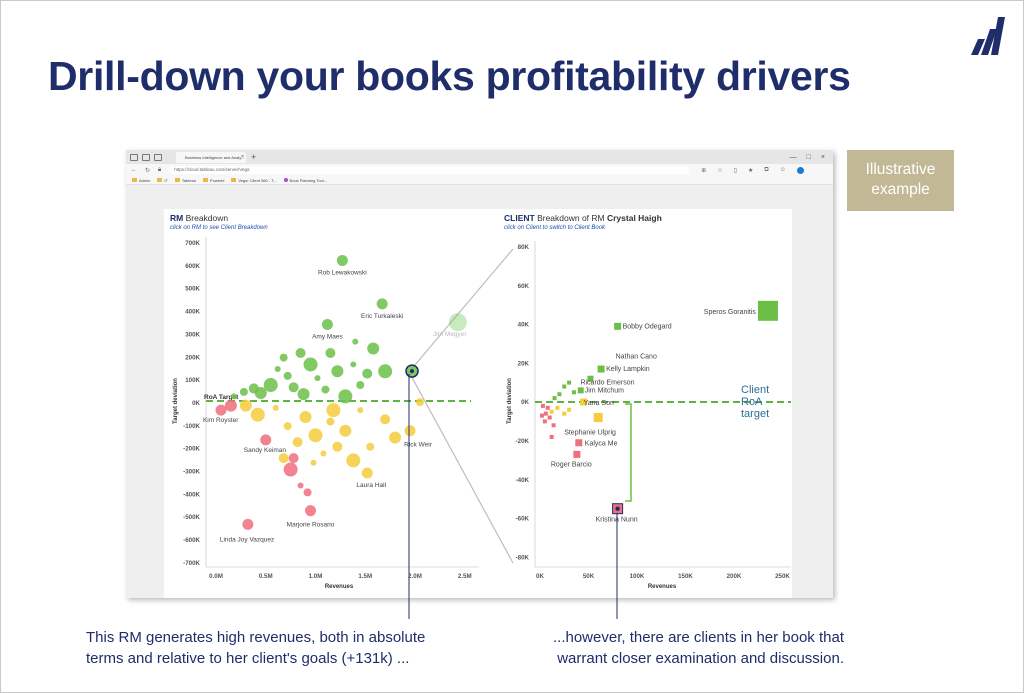  What do you see at coordinates (367, 473) in the screenshot?
I see `rm-point-laura-hall` at bounding box center [367, 473].